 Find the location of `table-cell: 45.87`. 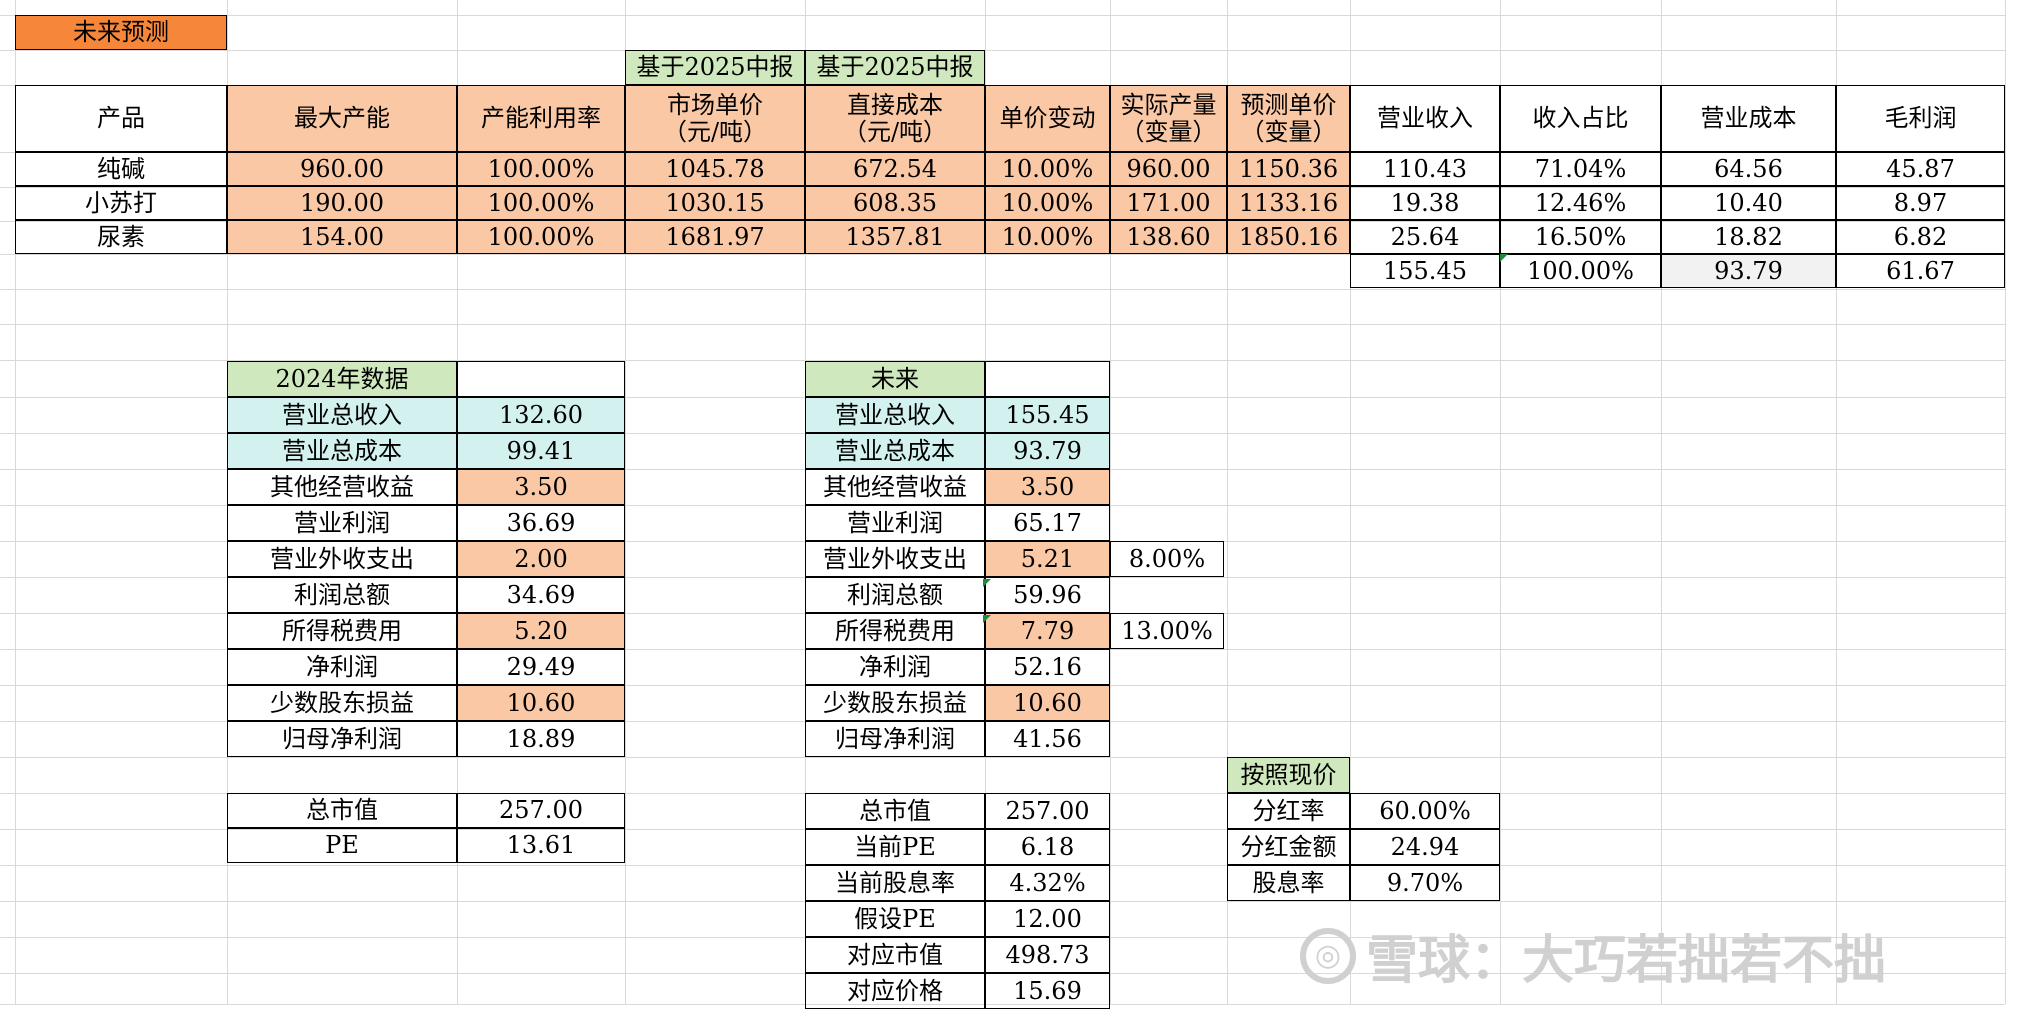

table-cell: 45.87 is located at coordinates (1920, 169).